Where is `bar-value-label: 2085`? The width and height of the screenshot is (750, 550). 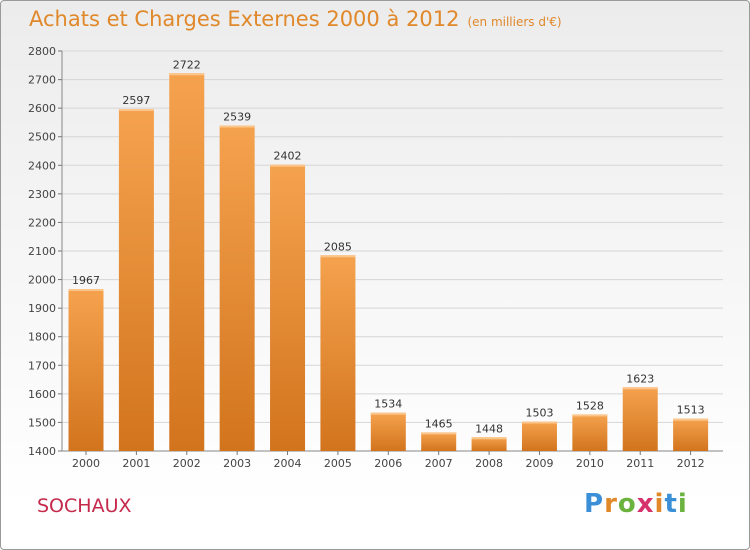
bar-value-label: 2085 is located at coordinates (338, 246).